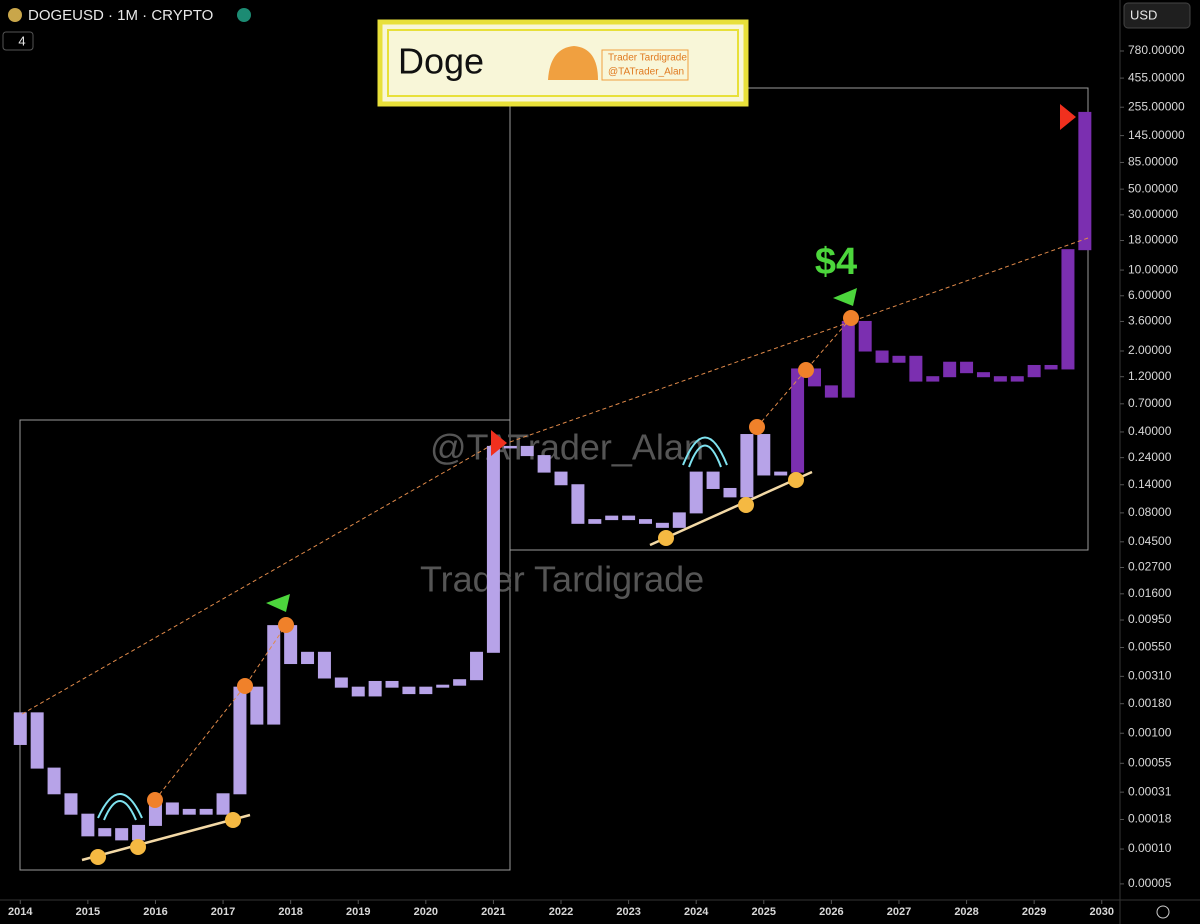 The image size is (1200, 924). I want to click on y-tick-label: 50.00000, so click(1153, 188).